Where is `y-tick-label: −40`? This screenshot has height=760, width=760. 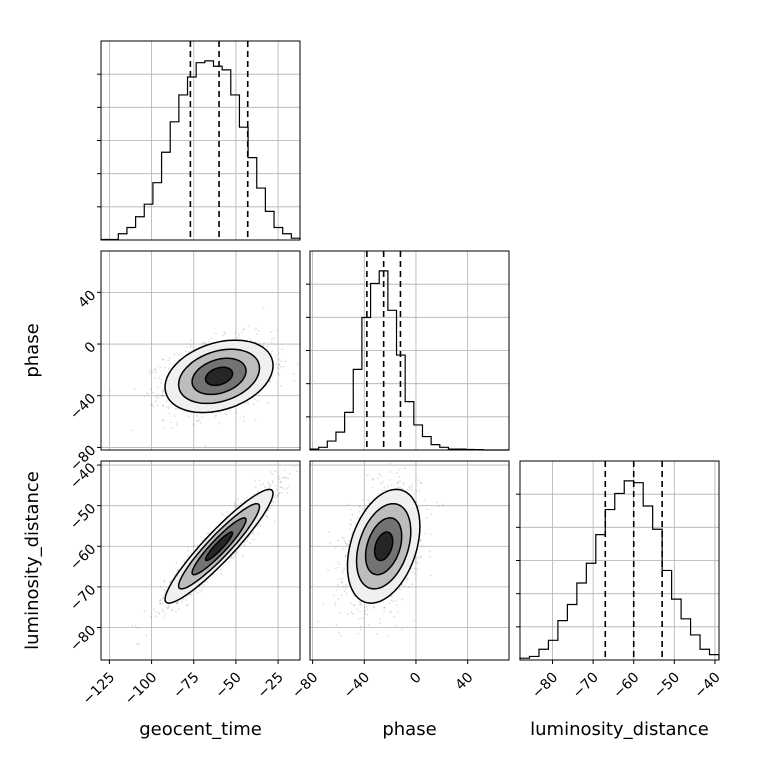
y-tick-label: −40 is located at coordinates (83, 407).